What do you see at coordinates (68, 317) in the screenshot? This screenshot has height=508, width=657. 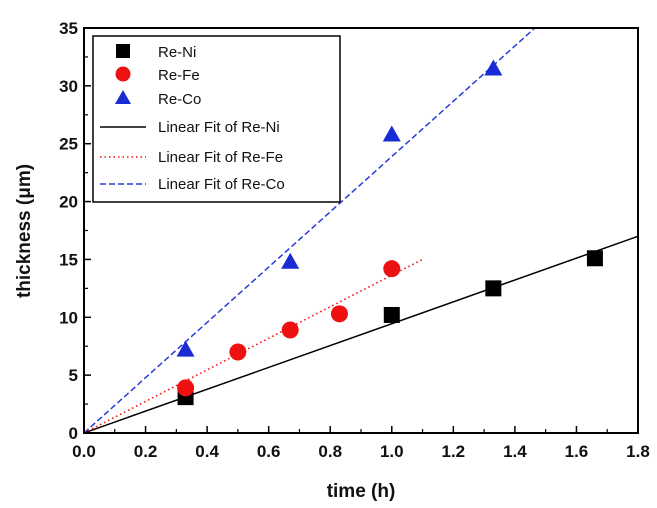 I see `y-tick-label: 10` at bounding box center [68, 317].